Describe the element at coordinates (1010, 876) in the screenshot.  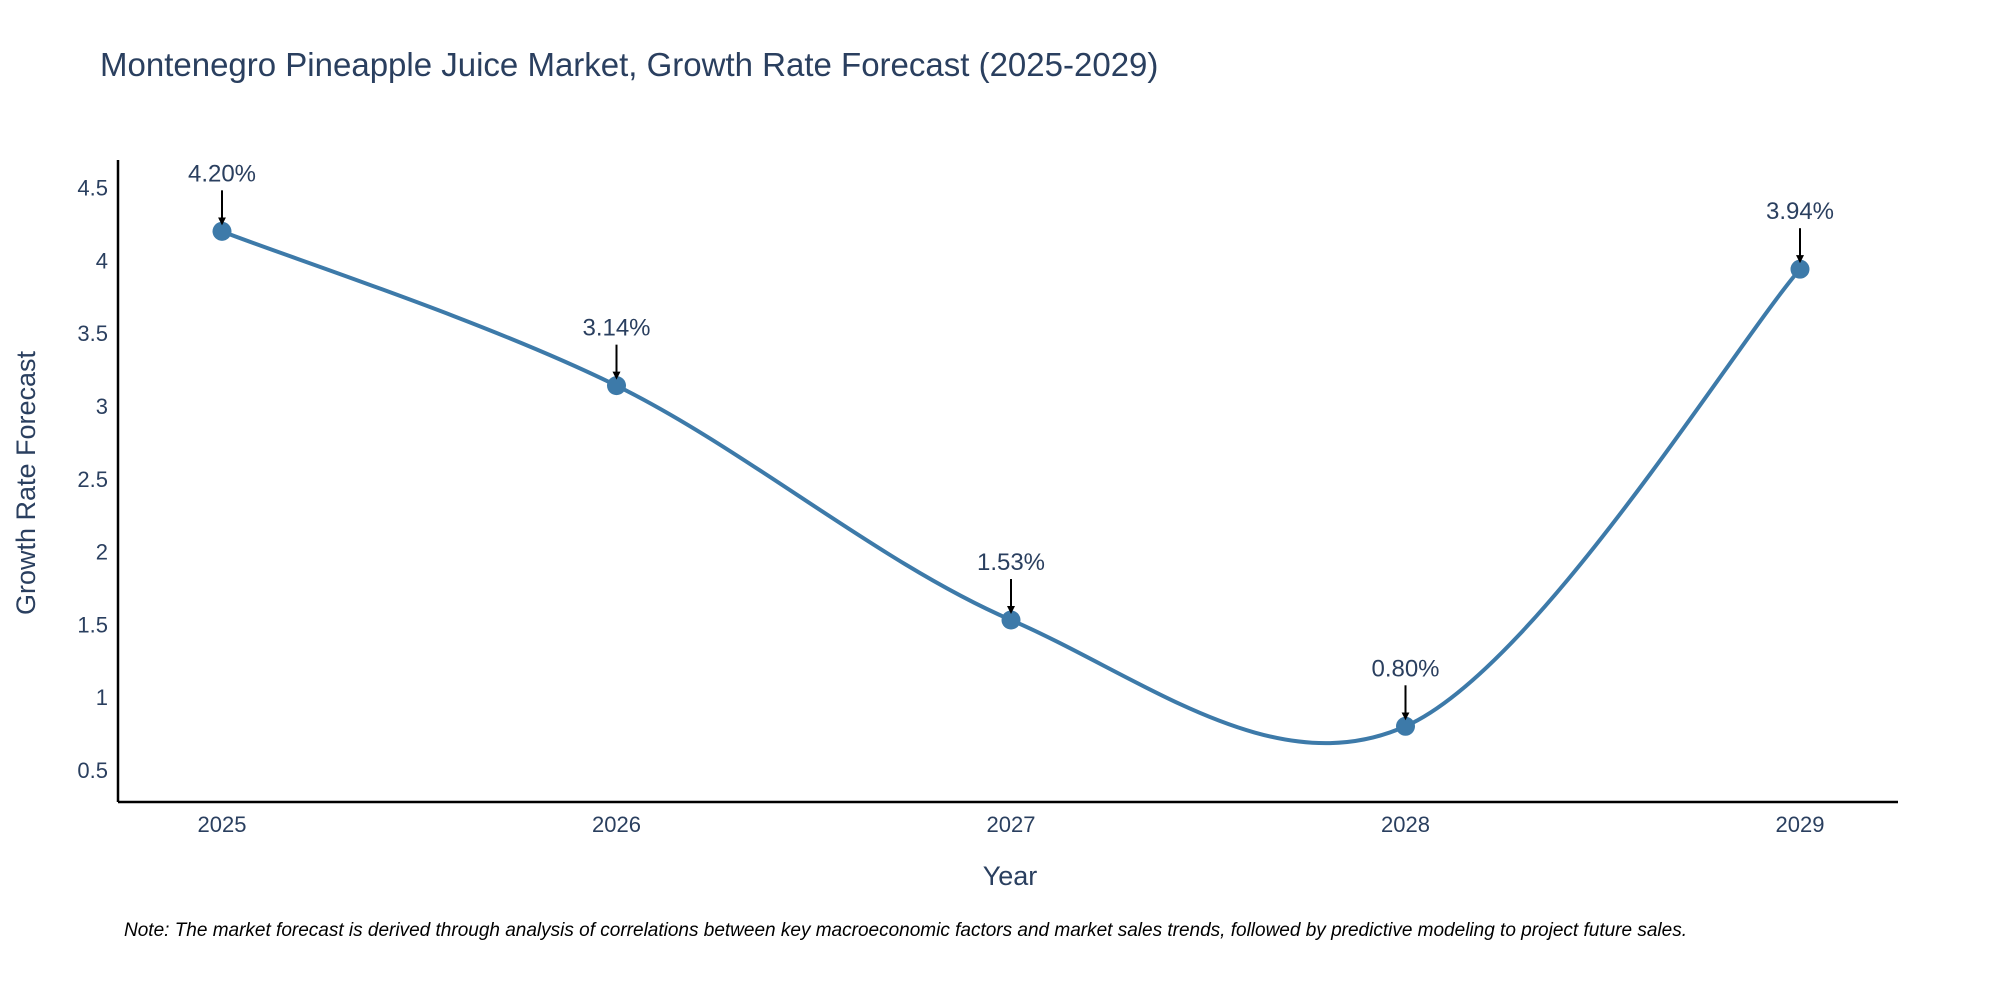
I see `x-axis-title: Year` at that location.